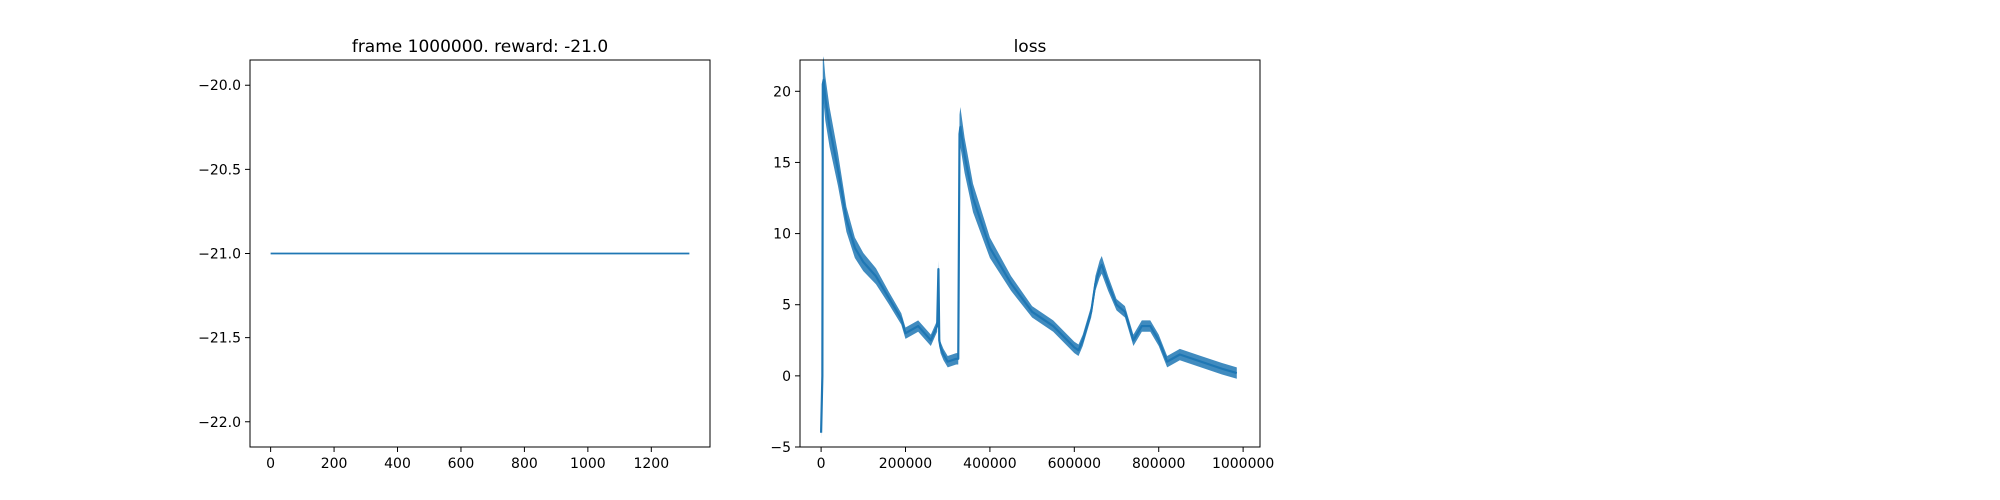  What do you see at coordinates (219, 423) in the screenshot?
I see `reward-y-tick-label: −22.0` at bounding box center [219, 423].